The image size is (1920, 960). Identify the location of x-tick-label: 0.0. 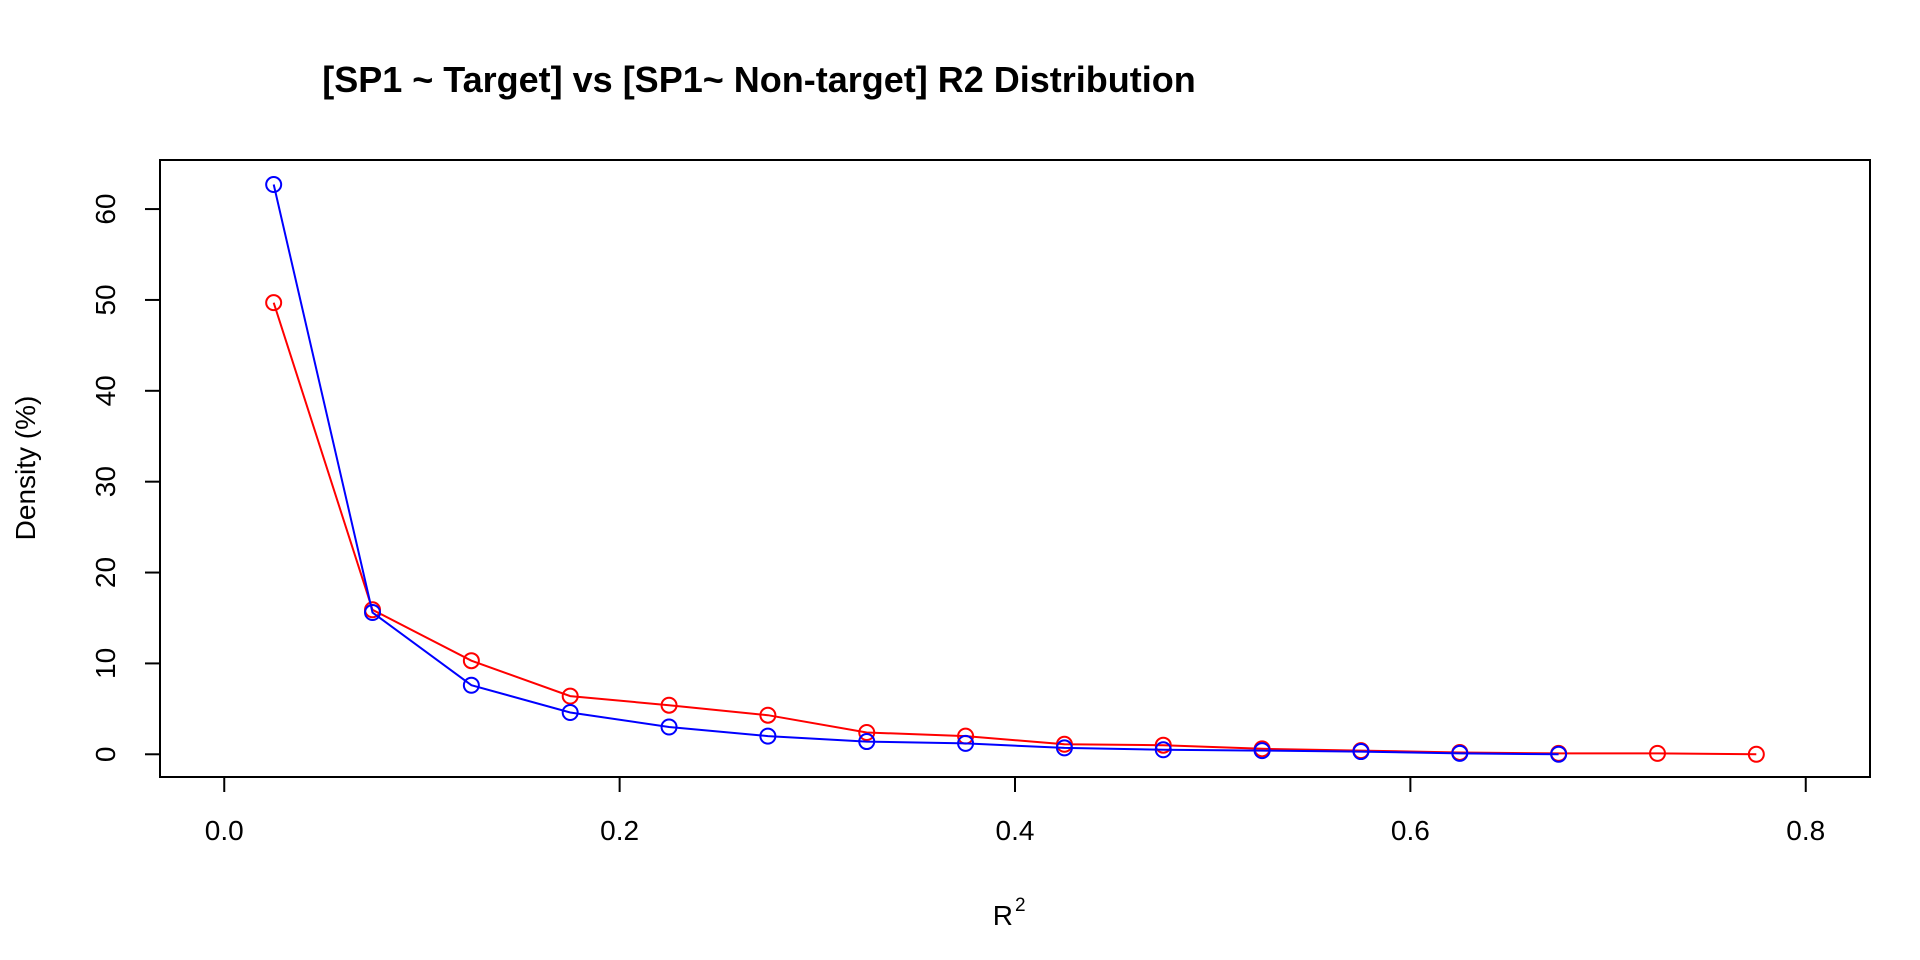
(224, 830).